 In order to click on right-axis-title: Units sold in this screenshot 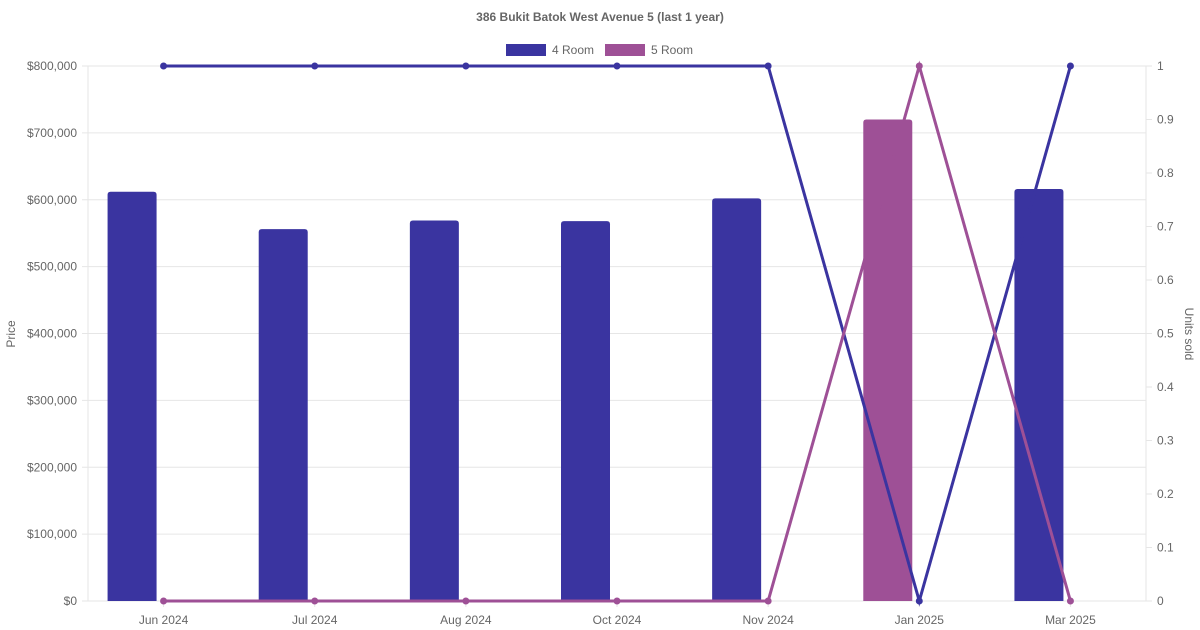, I will do `click(1189, 334)`.